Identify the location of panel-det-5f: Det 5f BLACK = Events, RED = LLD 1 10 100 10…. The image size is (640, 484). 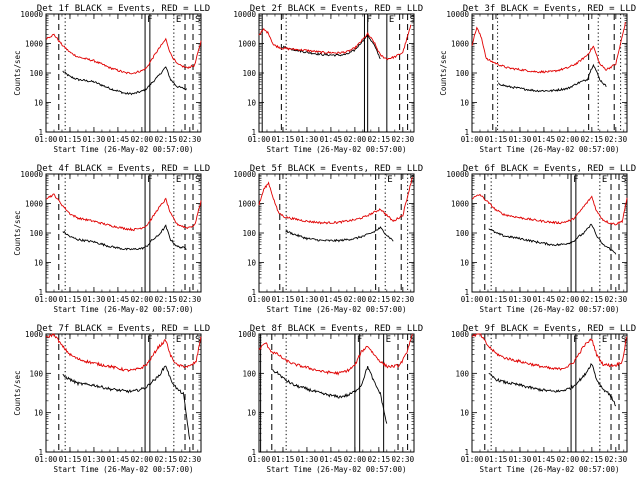
(328, 239).